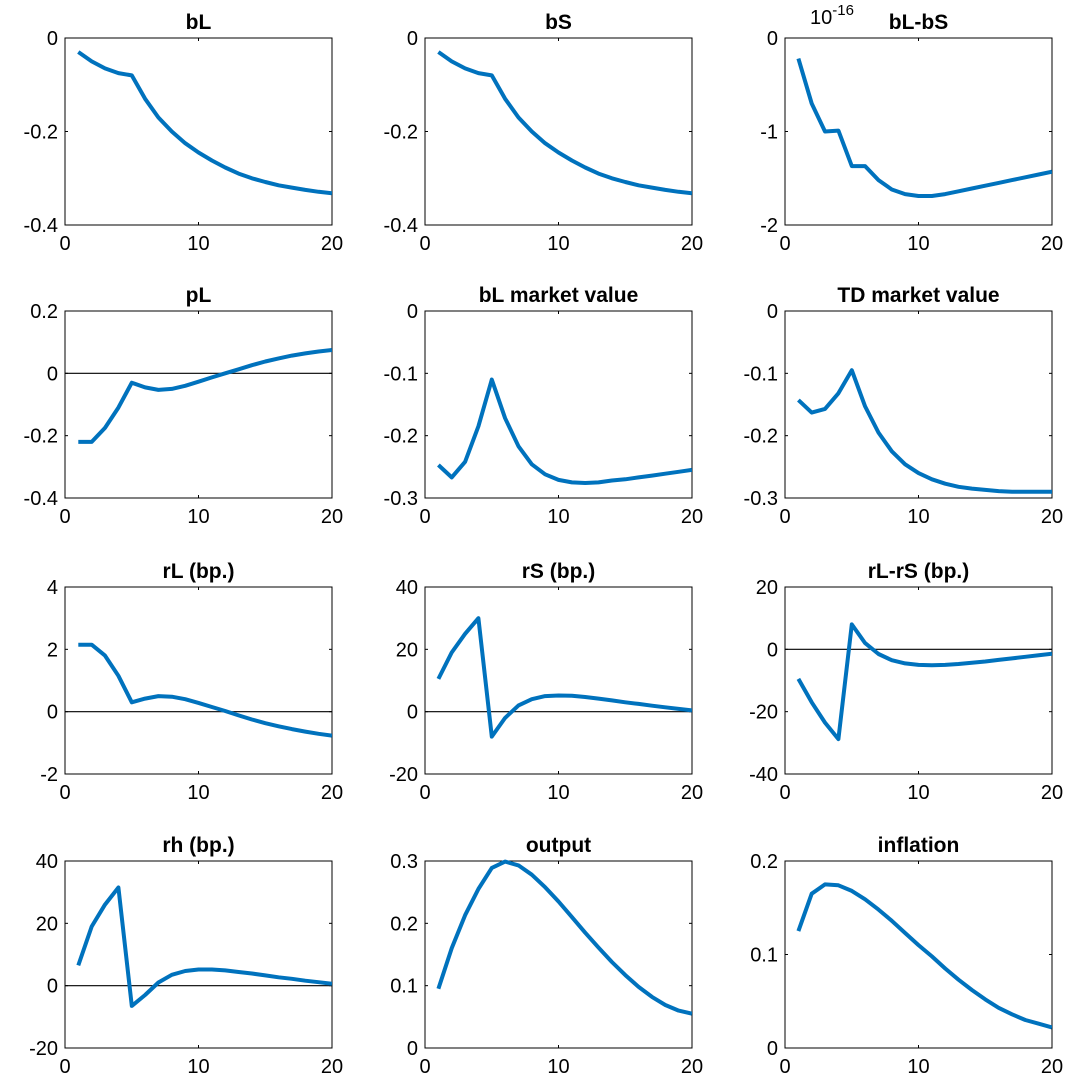 This screenshot has width=1073, height=1091. I want to click on subplot-title: rS (bp.), so click(559, 571).